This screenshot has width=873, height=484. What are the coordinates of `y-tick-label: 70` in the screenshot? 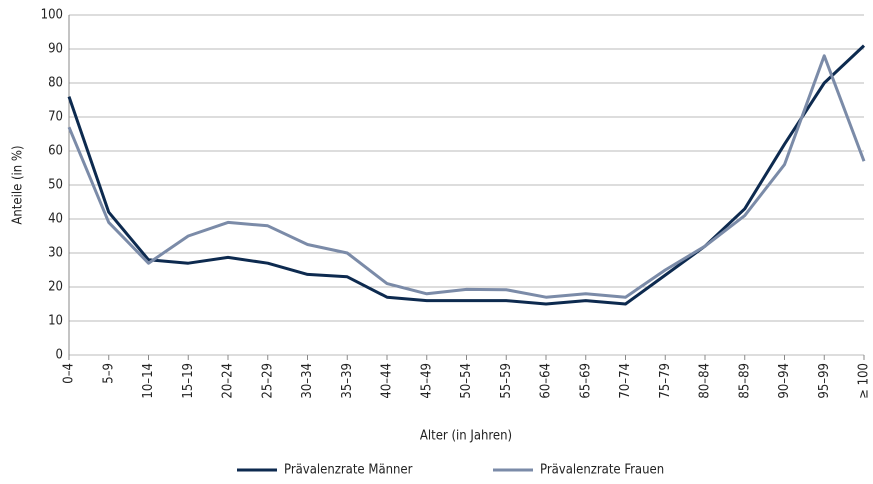 It's located at (55, 117).